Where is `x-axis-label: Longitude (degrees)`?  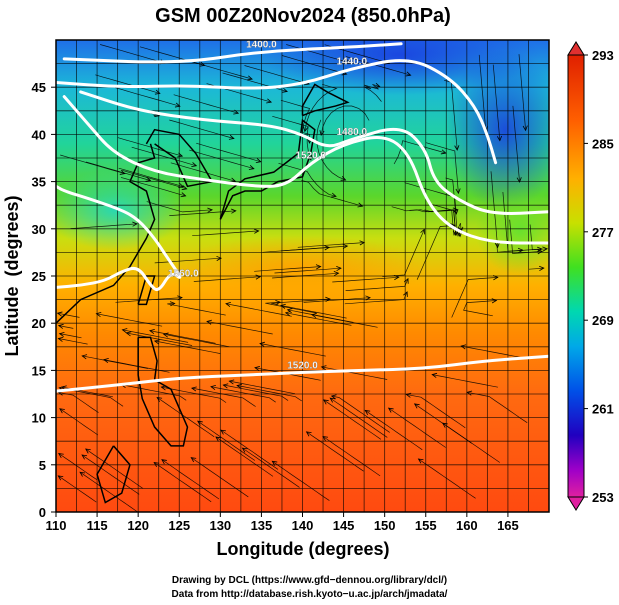 x-axis-label: Longitude (degrees) is located at coordinates (302, 549).